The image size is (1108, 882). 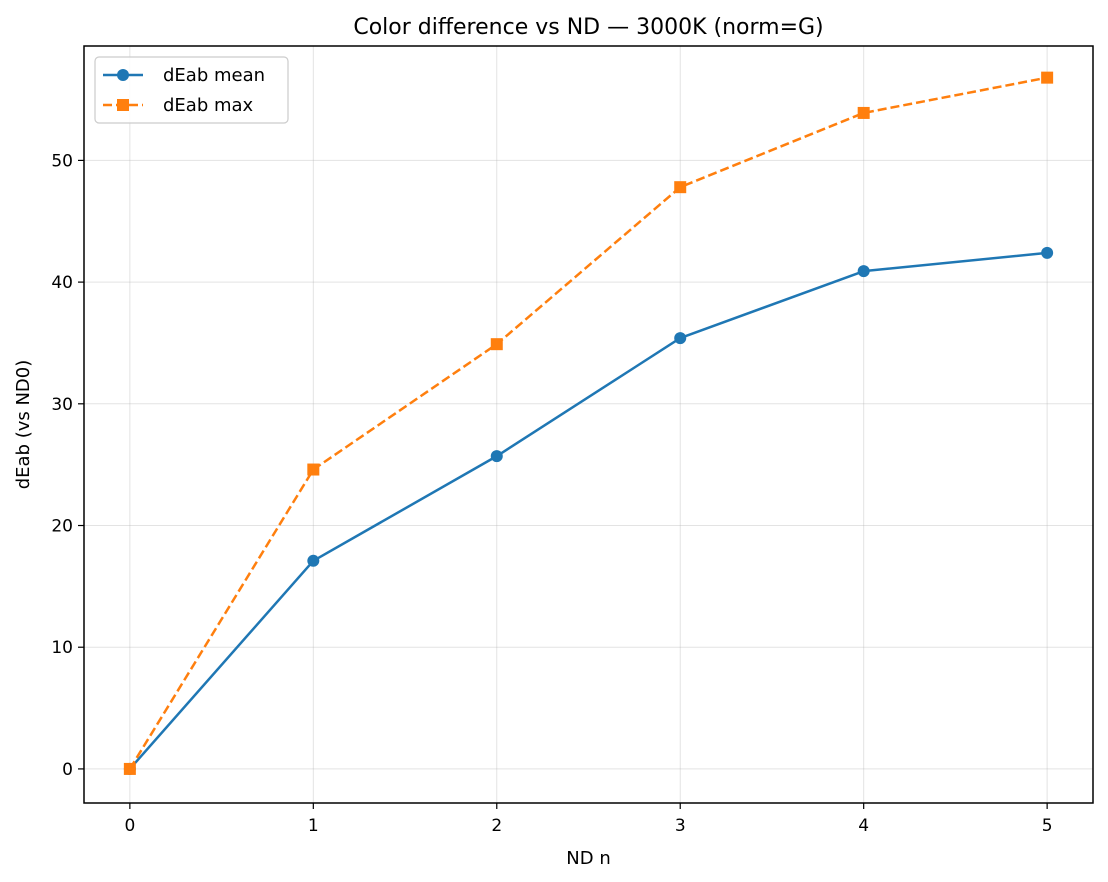 What do you see at coordinates (588, 27) in the screenshot?
I see `chart-title: Color difference vs ND — 3000K (norm=G)` at bounding box center [588, 27].